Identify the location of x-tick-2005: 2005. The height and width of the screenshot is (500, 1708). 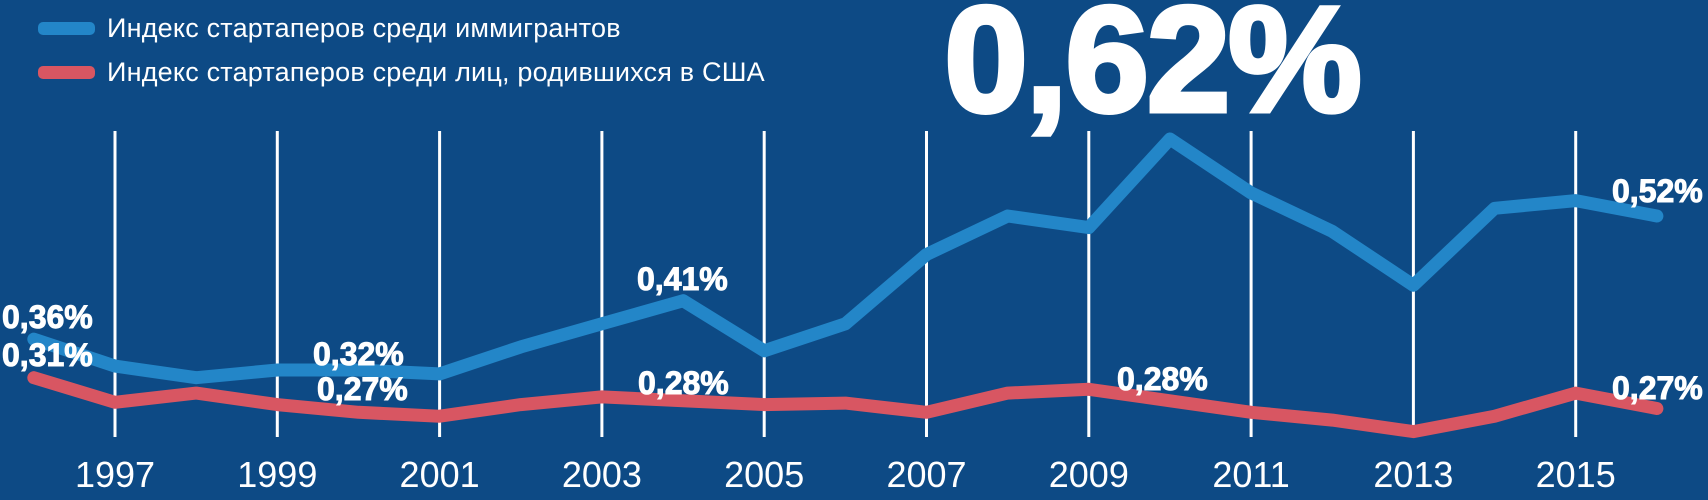
(764, 474).